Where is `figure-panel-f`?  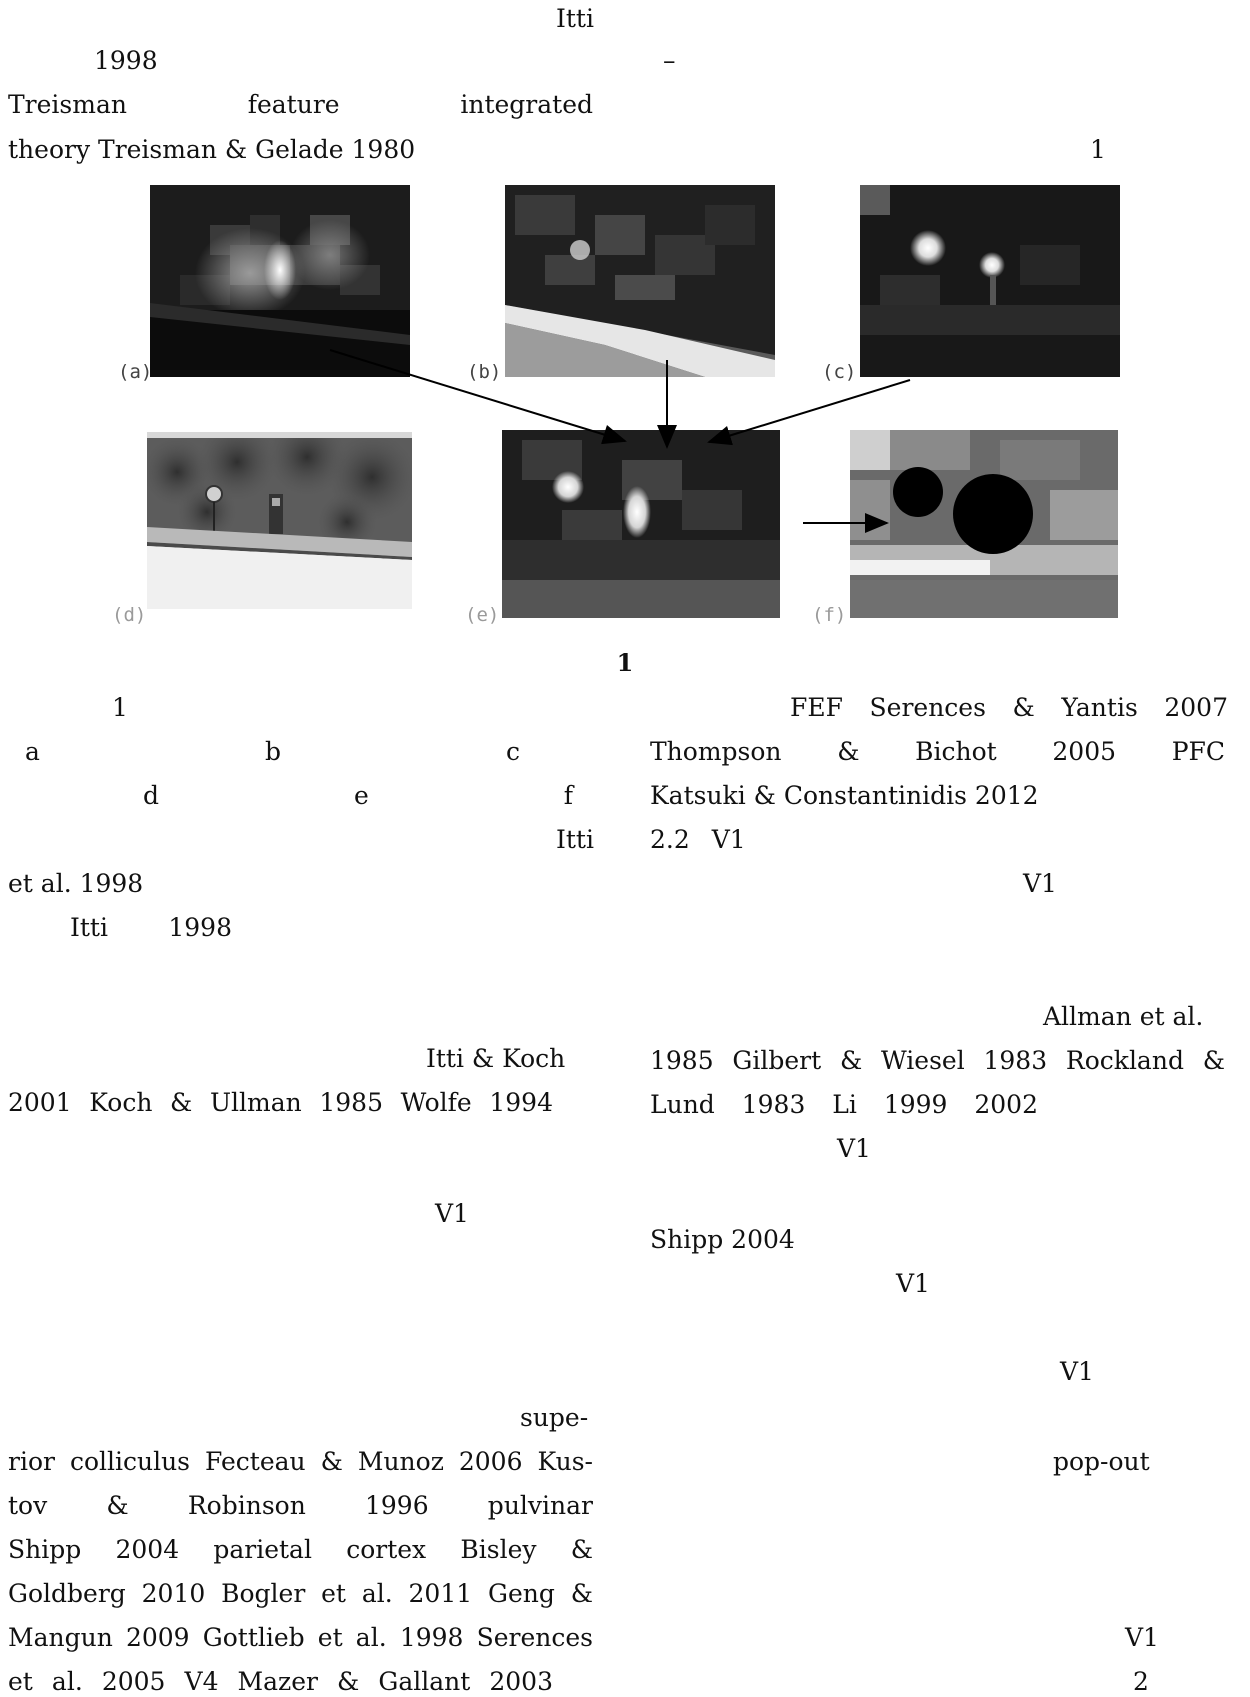
figure-panel-f is located at coordinates (984, 524).